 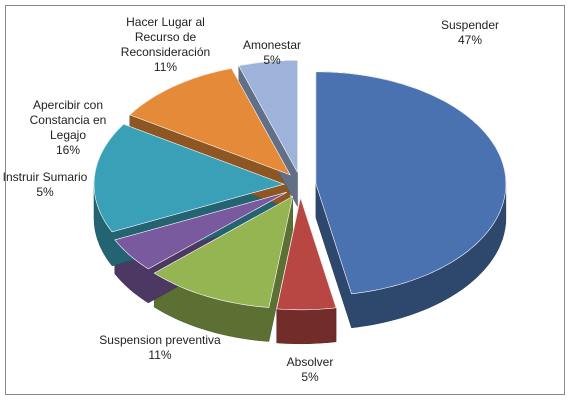 I want to click on data-label: Absolver 5%, so click(x=310, y=370).